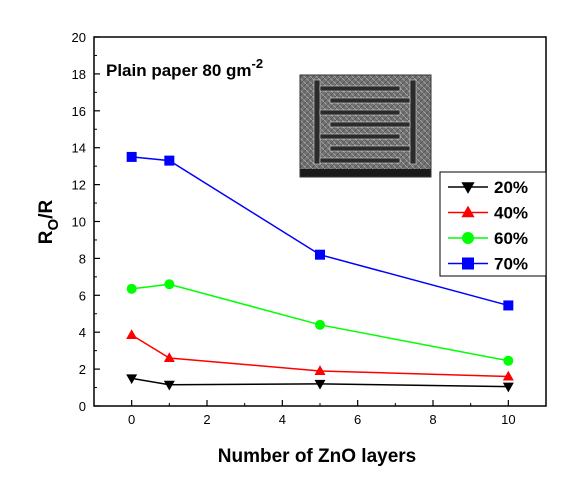 The image size is (588, 493). What do you see at coordinates (468, 188) in the screenshot?
I see `legend-marker-20%` at bounding box center [468, 188].